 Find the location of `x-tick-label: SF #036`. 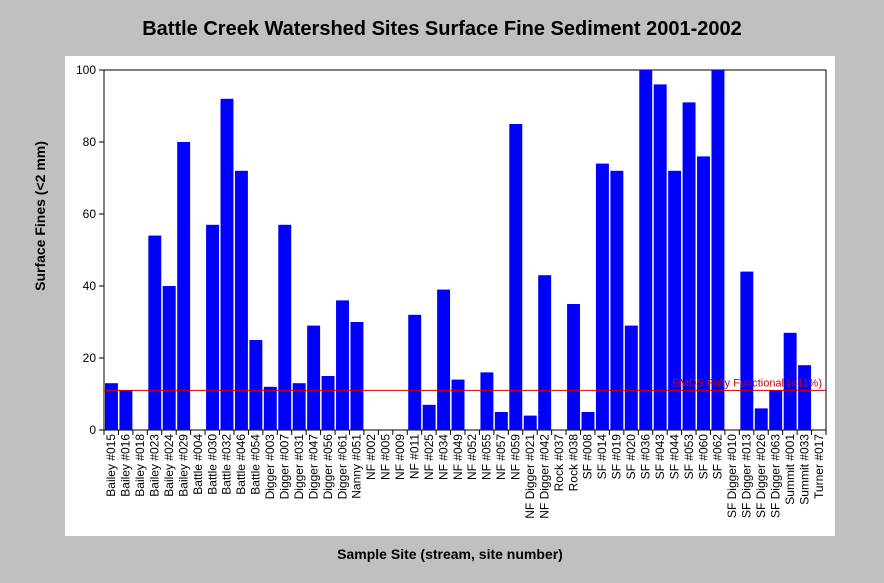

x-tick-label: SF #036 is located at coordinates (646, 457).